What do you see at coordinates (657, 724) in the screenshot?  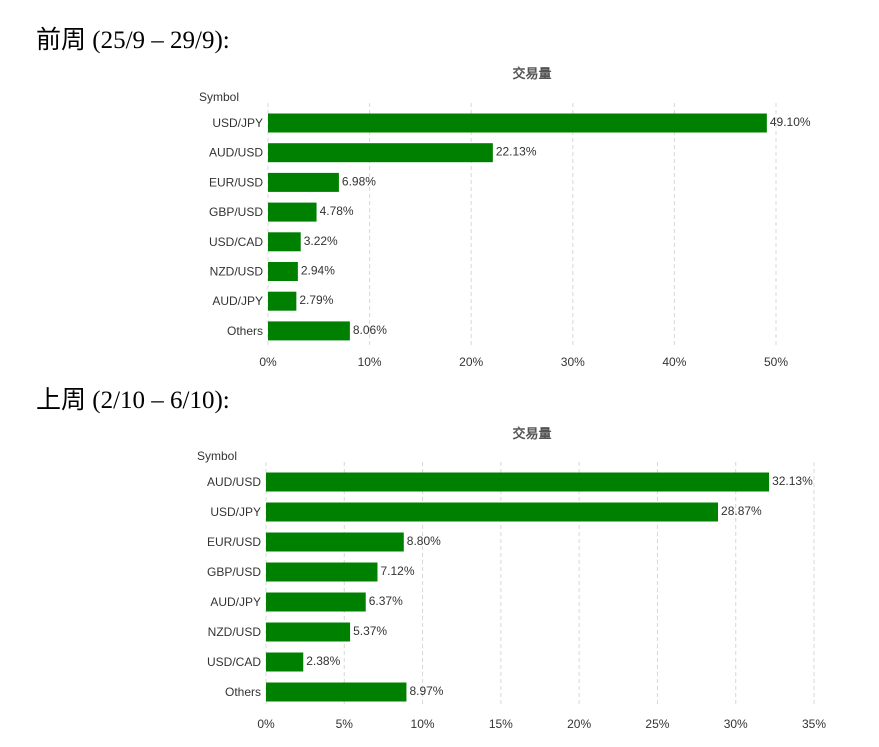 I see `x-tick-label: 25%` at bounding box center [657, 724].